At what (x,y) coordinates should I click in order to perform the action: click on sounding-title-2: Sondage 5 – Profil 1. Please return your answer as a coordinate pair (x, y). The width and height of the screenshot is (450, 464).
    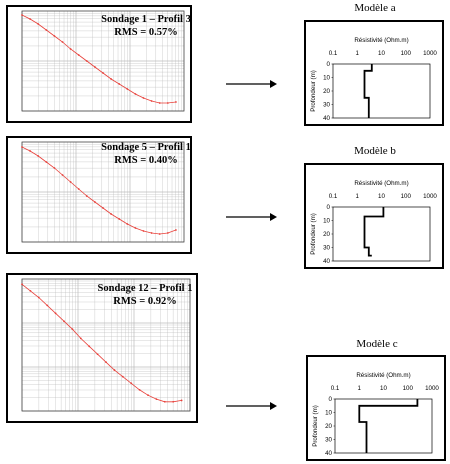
    Looking at the image, I should click on (146, 147).